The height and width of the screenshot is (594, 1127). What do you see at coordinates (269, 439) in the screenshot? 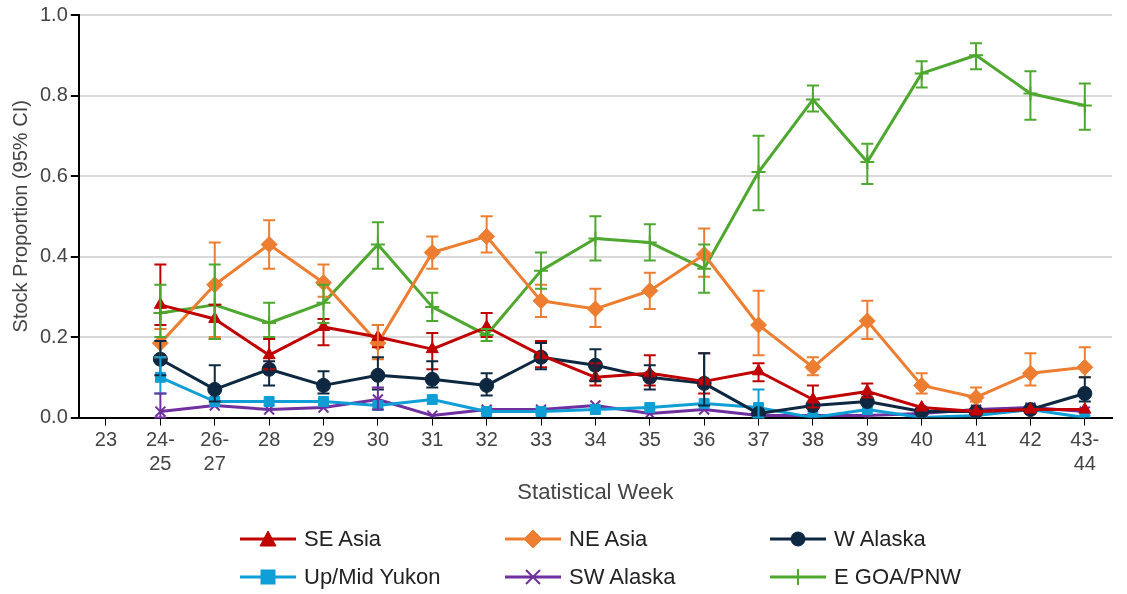
I see `x-tick-label: 28` at bounding box center [269, 439].